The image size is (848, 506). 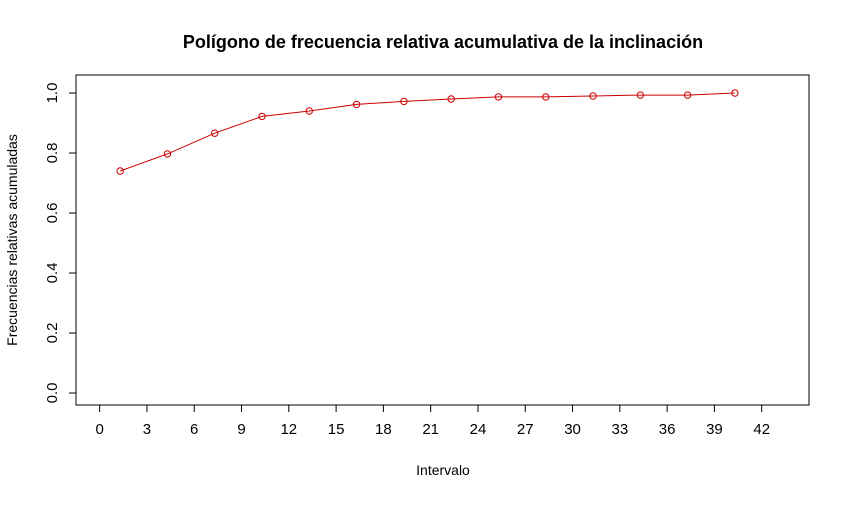 I want to click on x-tick-label: 0, so click(x=99, y=429).